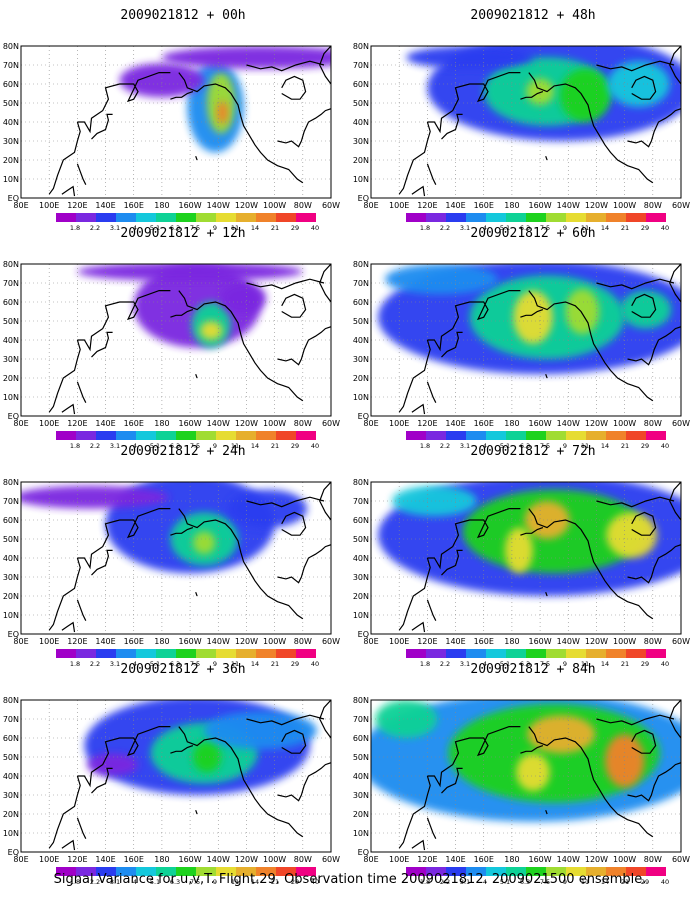 This screenshot has width=700, height=900. What do you see at coordinates (295, 446) in the screenshot?
I see `colorbar-label: 29` at bounding box center [295, 446].